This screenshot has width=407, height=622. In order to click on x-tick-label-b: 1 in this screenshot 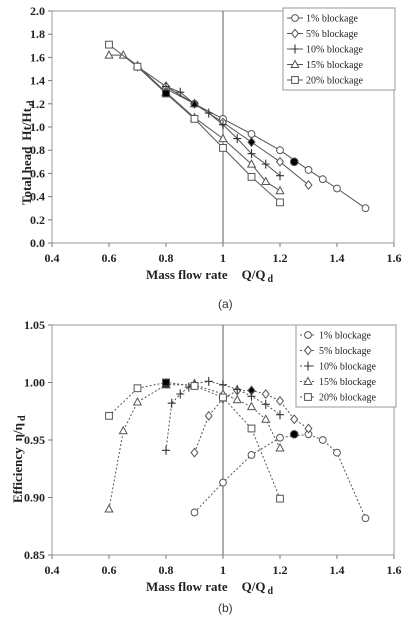, I will do `click(223, 570)`.